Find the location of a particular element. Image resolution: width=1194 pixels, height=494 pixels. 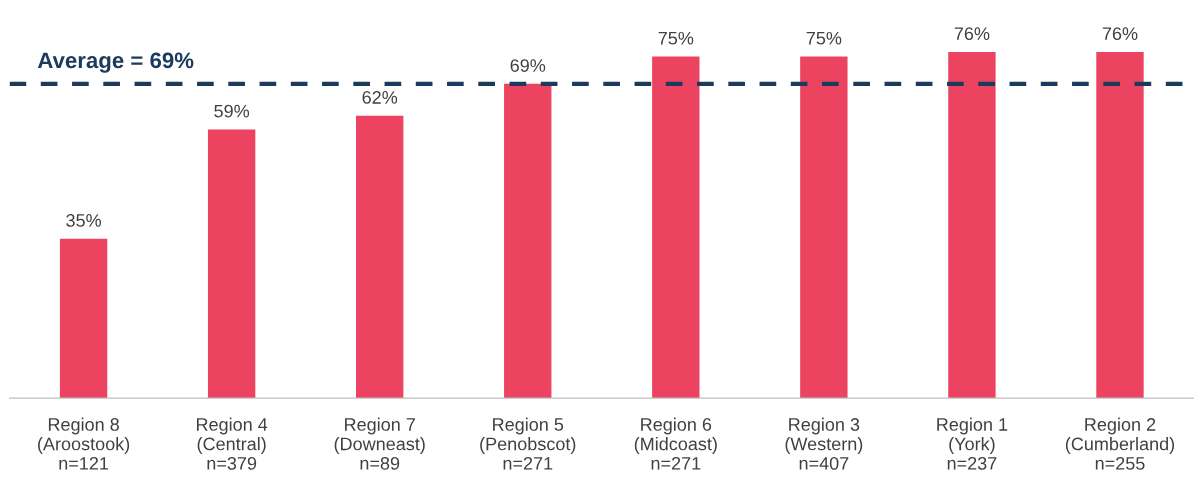

x-tick-label: Region 6 (Midcoast) n=271 is located at coordinates (675, 443).